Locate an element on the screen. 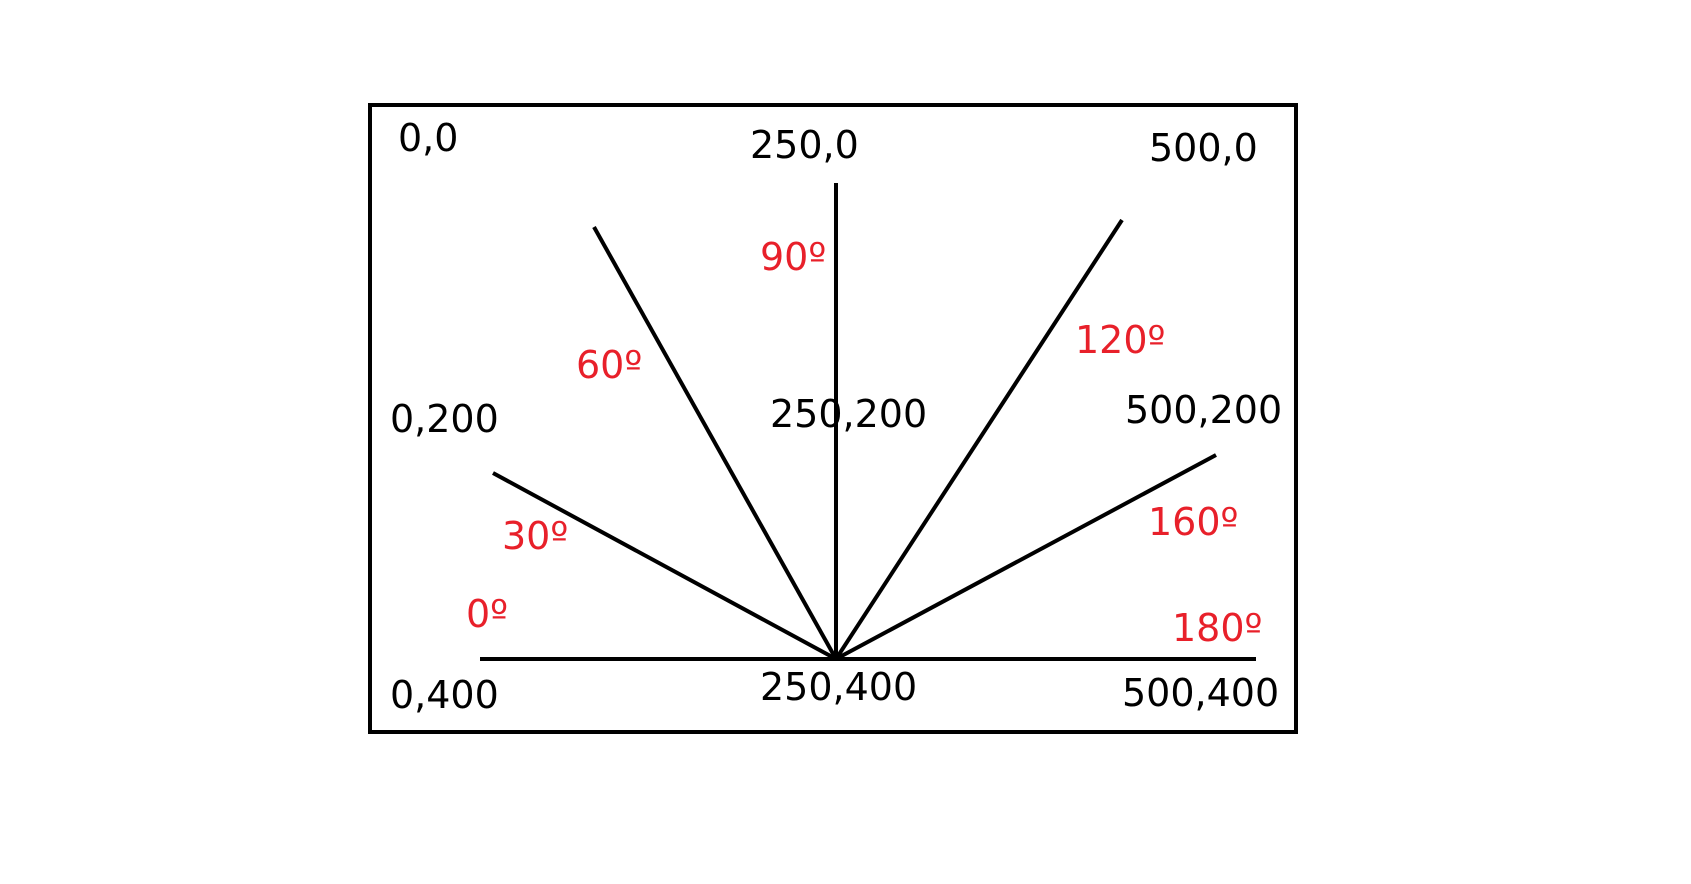  coord-label-top-center: 250,0 is located at coordinates (804, 145).